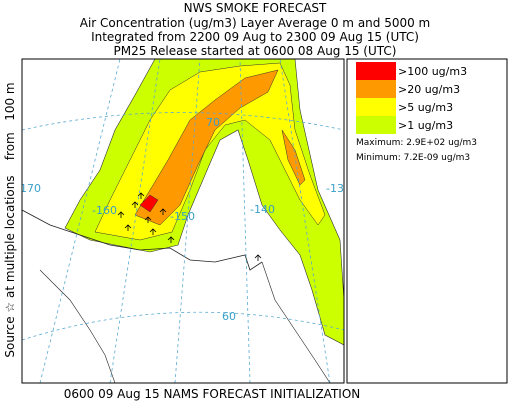  I want to click on minimum: Minimum: 7.2E-09 ug/m3, so click(413, 158).